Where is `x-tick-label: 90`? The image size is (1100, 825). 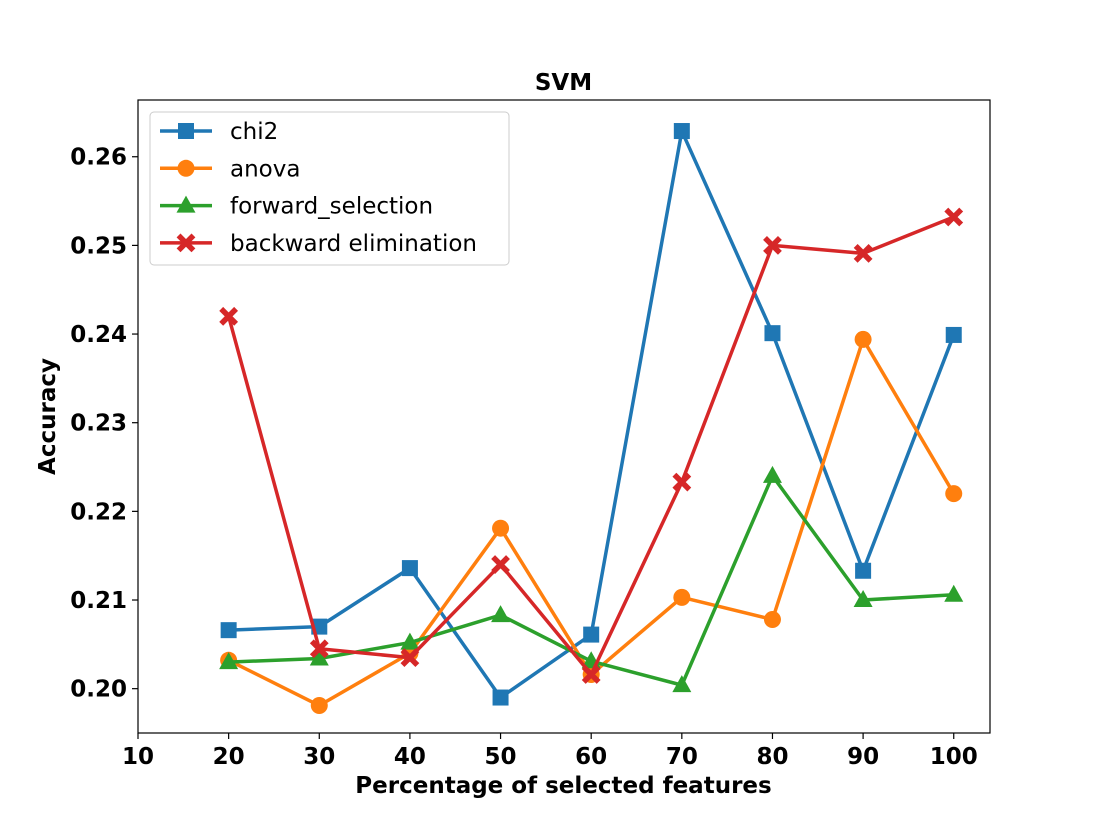 x-tick-label: 90 is located at coordinates (863, 757).